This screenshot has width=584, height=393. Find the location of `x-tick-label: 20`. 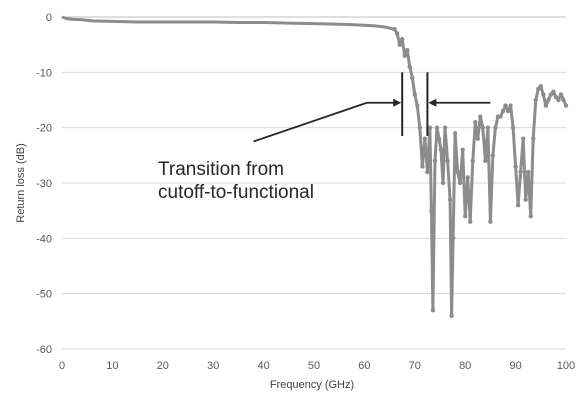

x-tick-label: 20 is located at coordinates (163, 366).